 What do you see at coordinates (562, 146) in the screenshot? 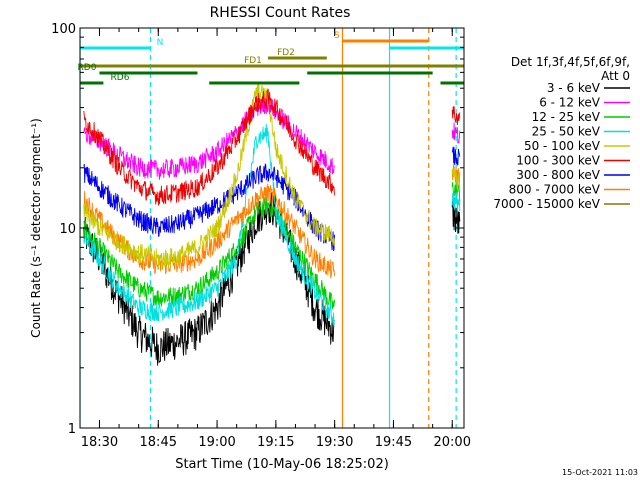
I see `legend-label-4: 50 - 100 keV` at bounding box center [562, 146].